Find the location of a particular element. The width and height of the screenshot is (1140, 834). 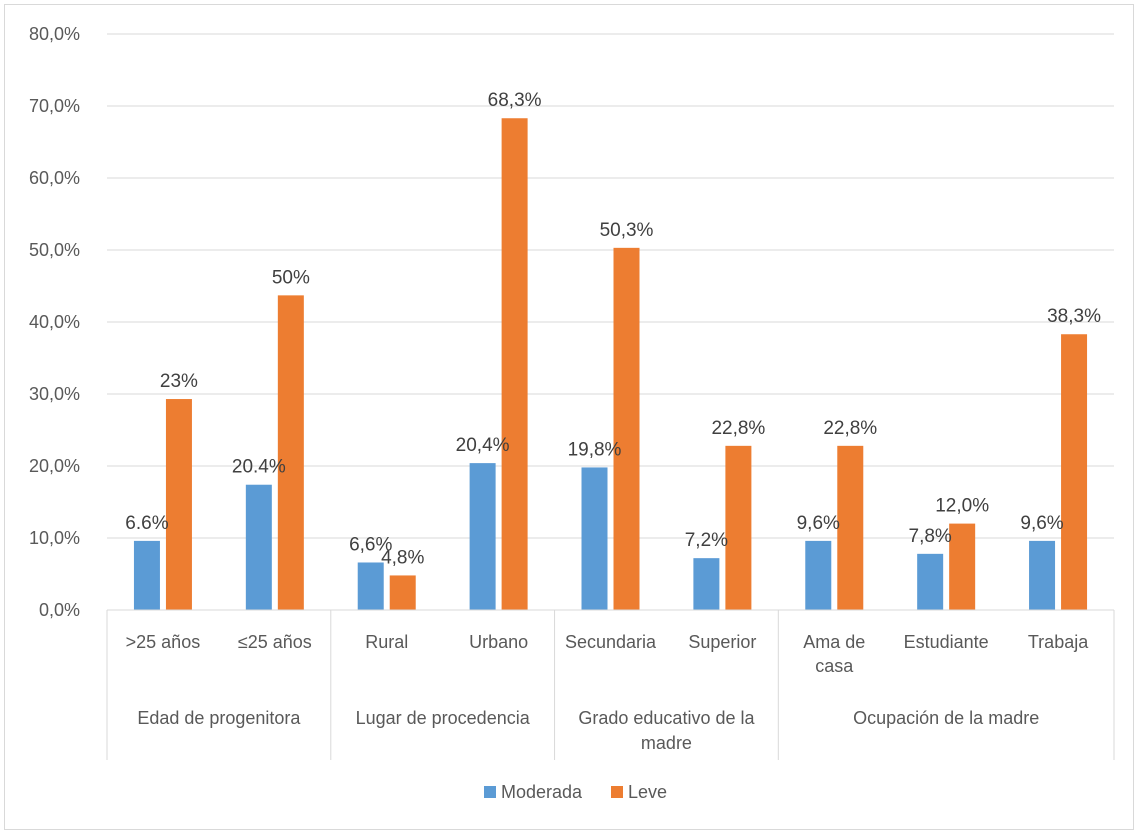

data-label: 7,2% is located at coordinates (706, 540).